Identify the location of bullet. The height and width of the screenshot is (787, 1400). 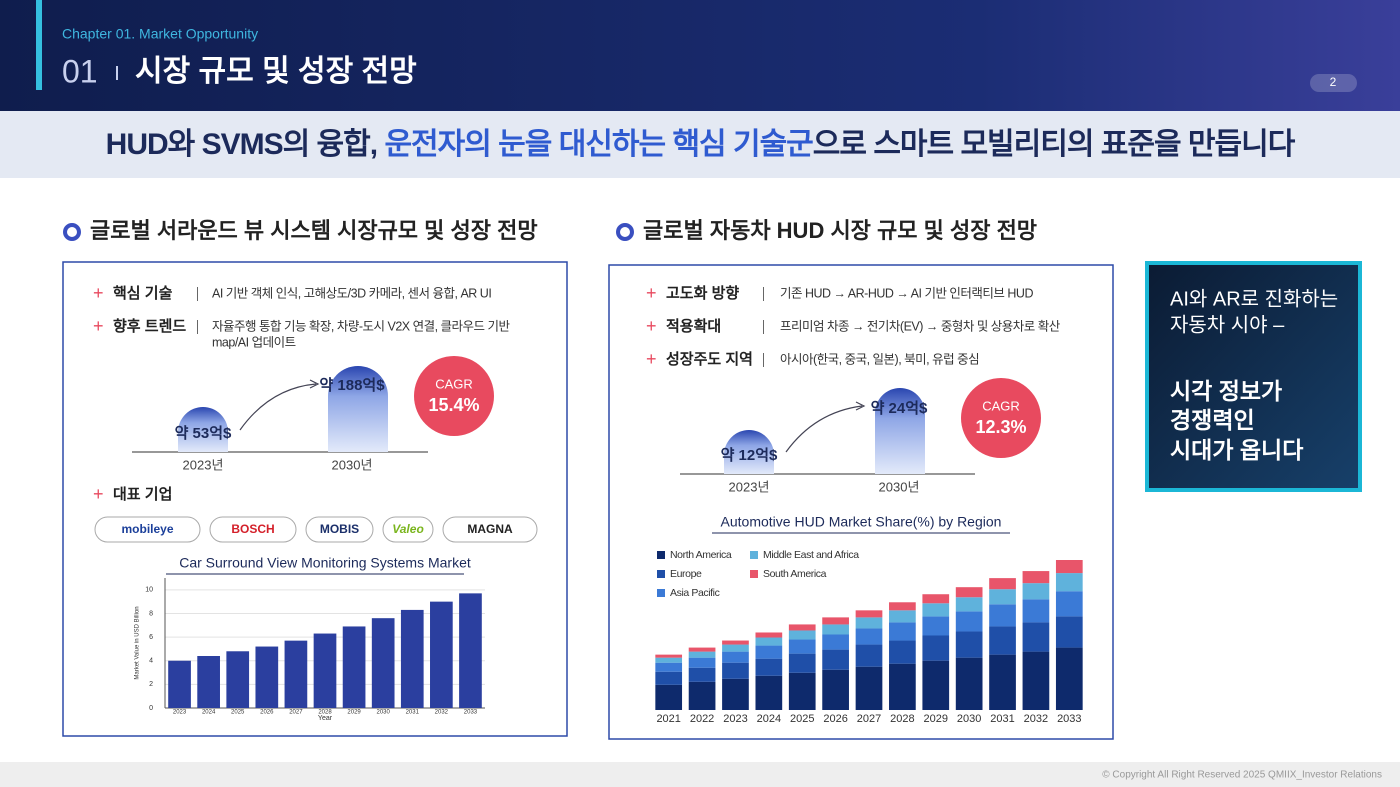
(72, 232).